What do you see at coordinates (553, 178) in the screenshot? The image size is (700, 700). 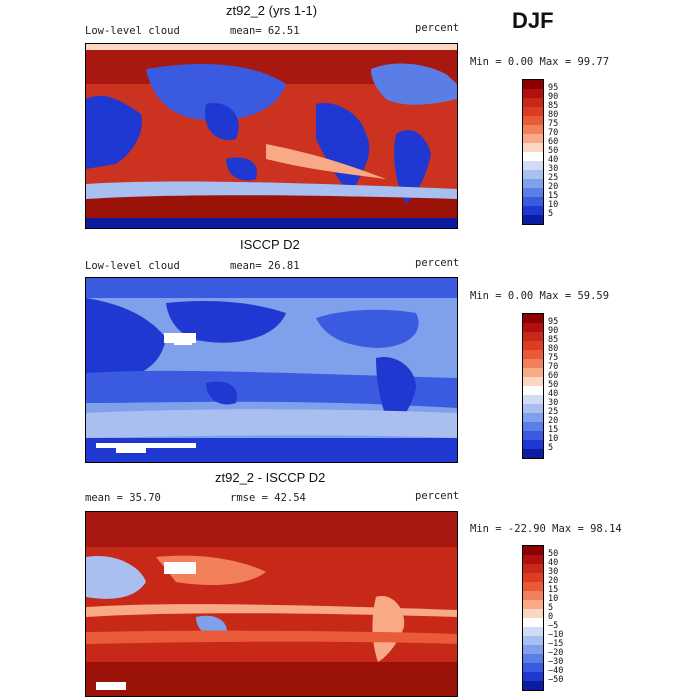 I see `panel-1-colorbar-tick: 25` at bounding box center [553, 178].